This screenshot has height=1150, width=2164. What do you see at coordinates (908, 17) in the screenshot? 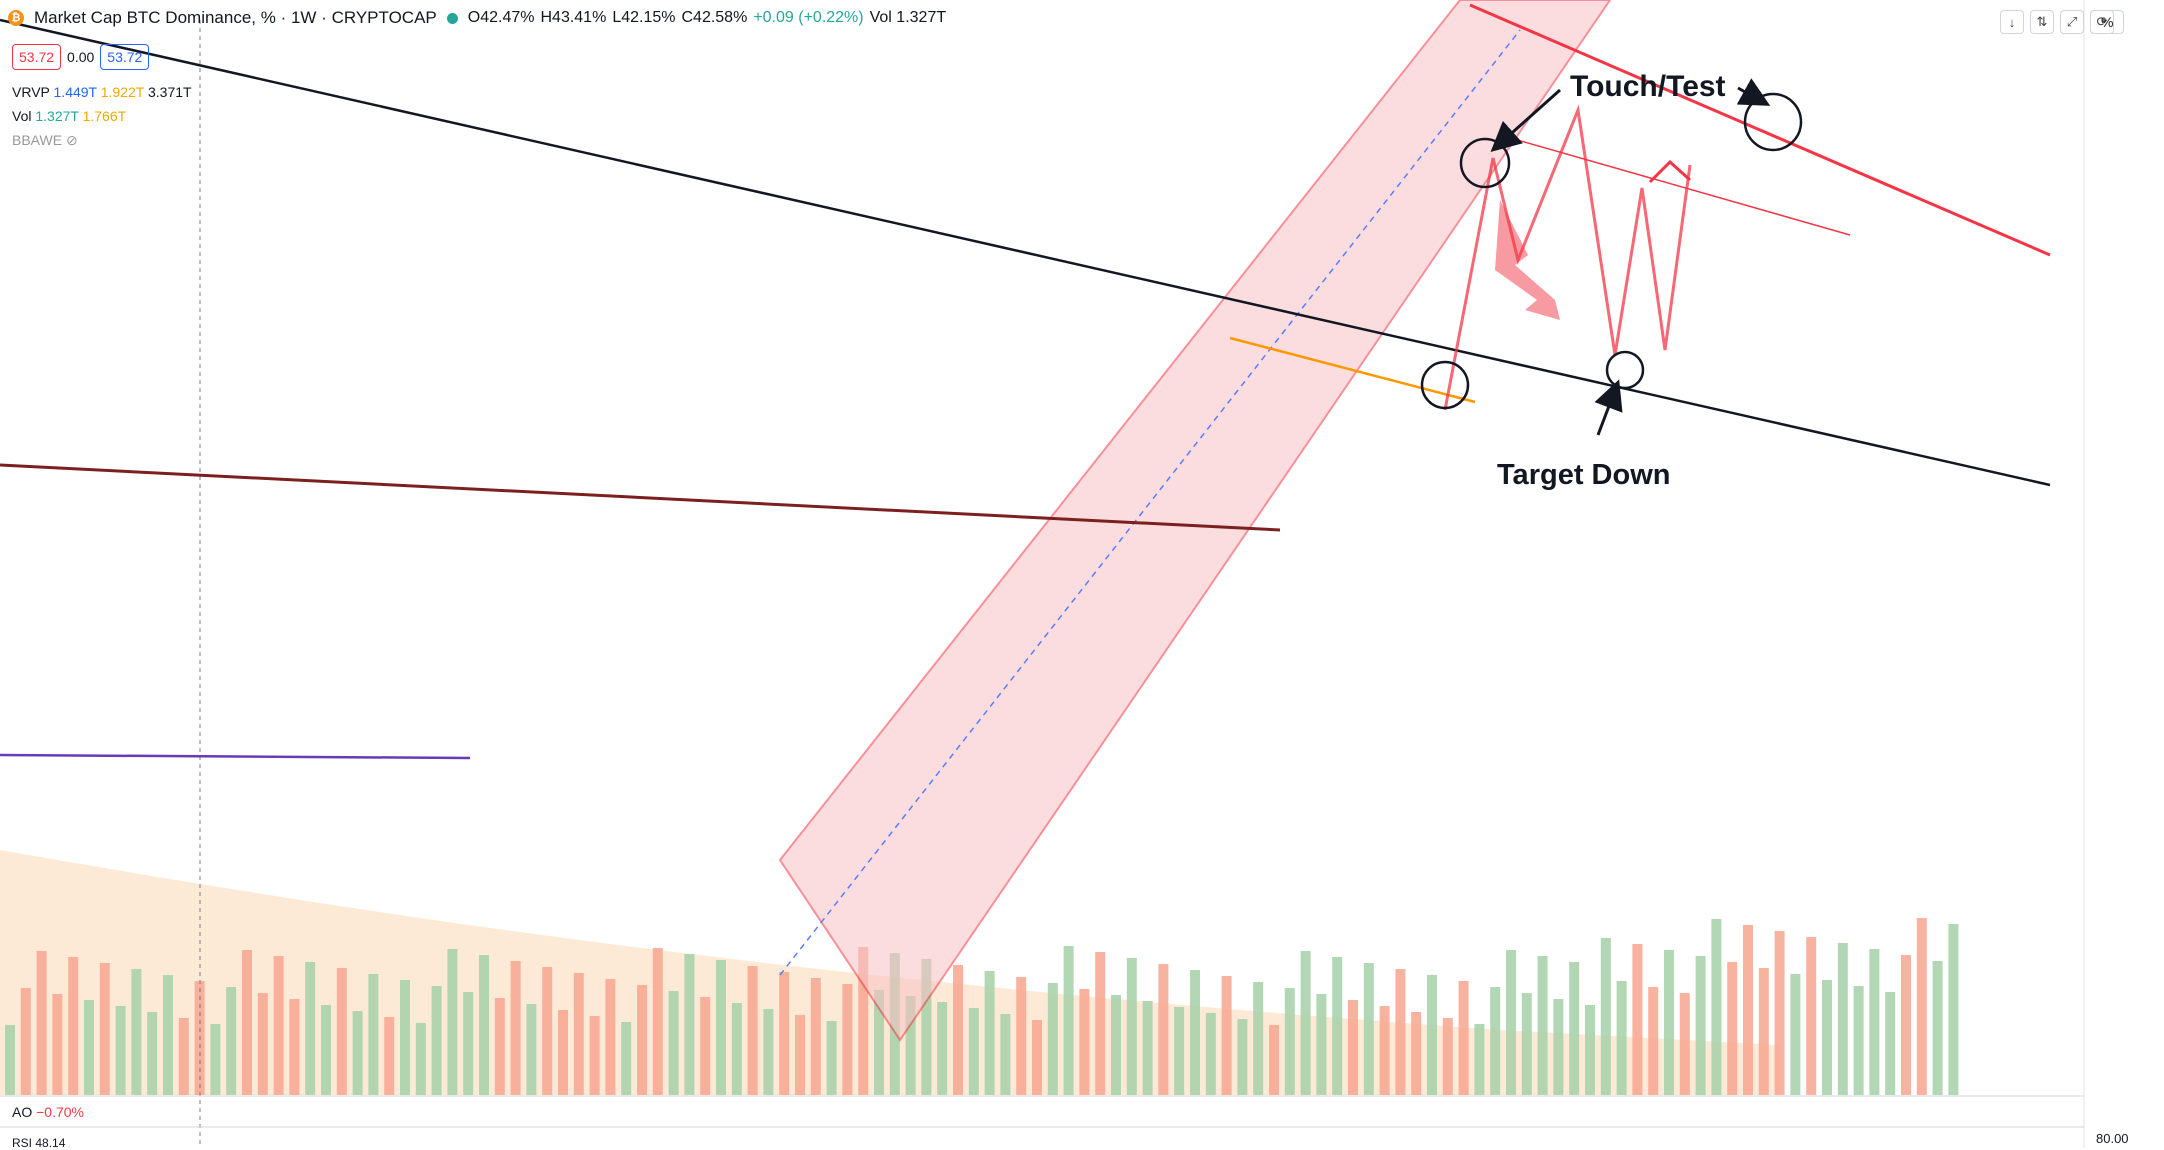
I see `volume-value: Vol 1.327T` at bounding box center [908, 17].